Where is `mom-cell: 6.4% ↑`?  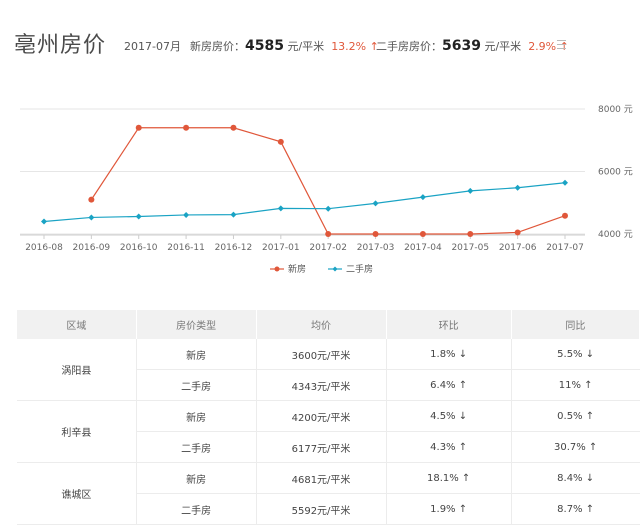 mom-cell: 6.4% ↑ is located at coordinates (449, 385).